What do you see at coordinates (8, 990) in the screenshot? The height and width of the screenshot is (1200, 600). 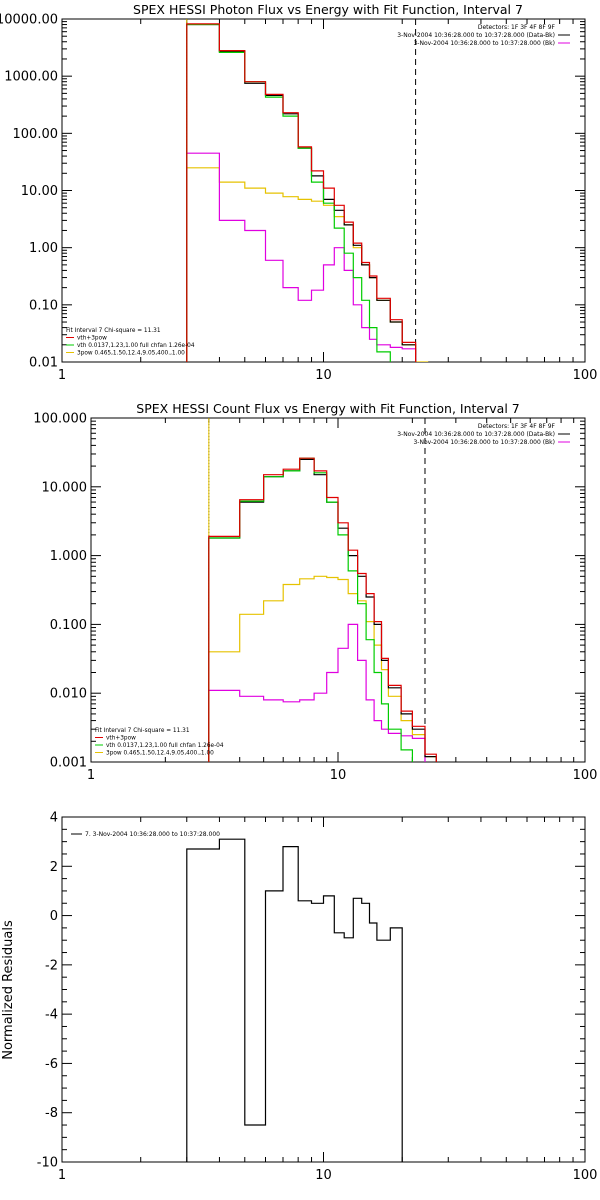 I see `y-axis-label: Normalized Residuals` at bounding box center [8, 990].